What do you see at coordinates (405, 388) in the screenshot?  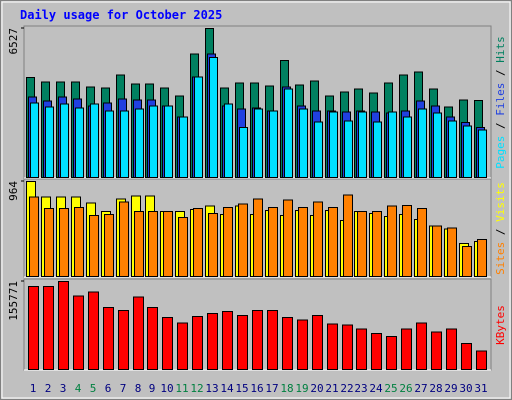 I see `x-tick-label: 26` at bounding box center [405, 388].